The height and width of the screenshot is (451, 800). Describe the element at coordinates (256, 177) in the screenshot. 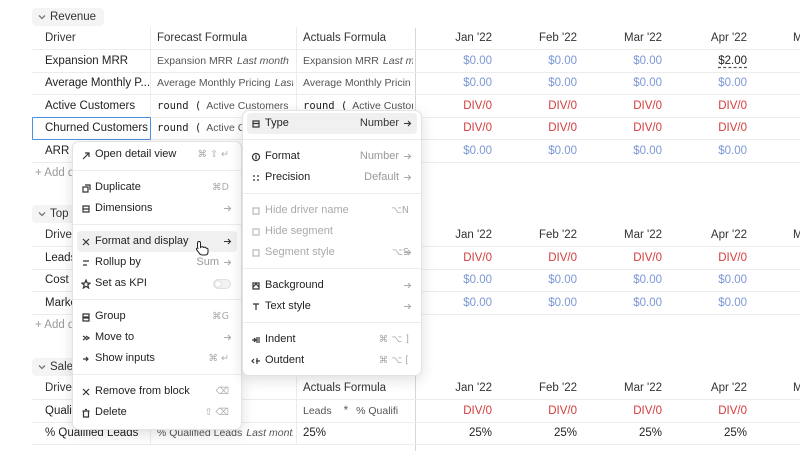

I see `undefined` at that location.